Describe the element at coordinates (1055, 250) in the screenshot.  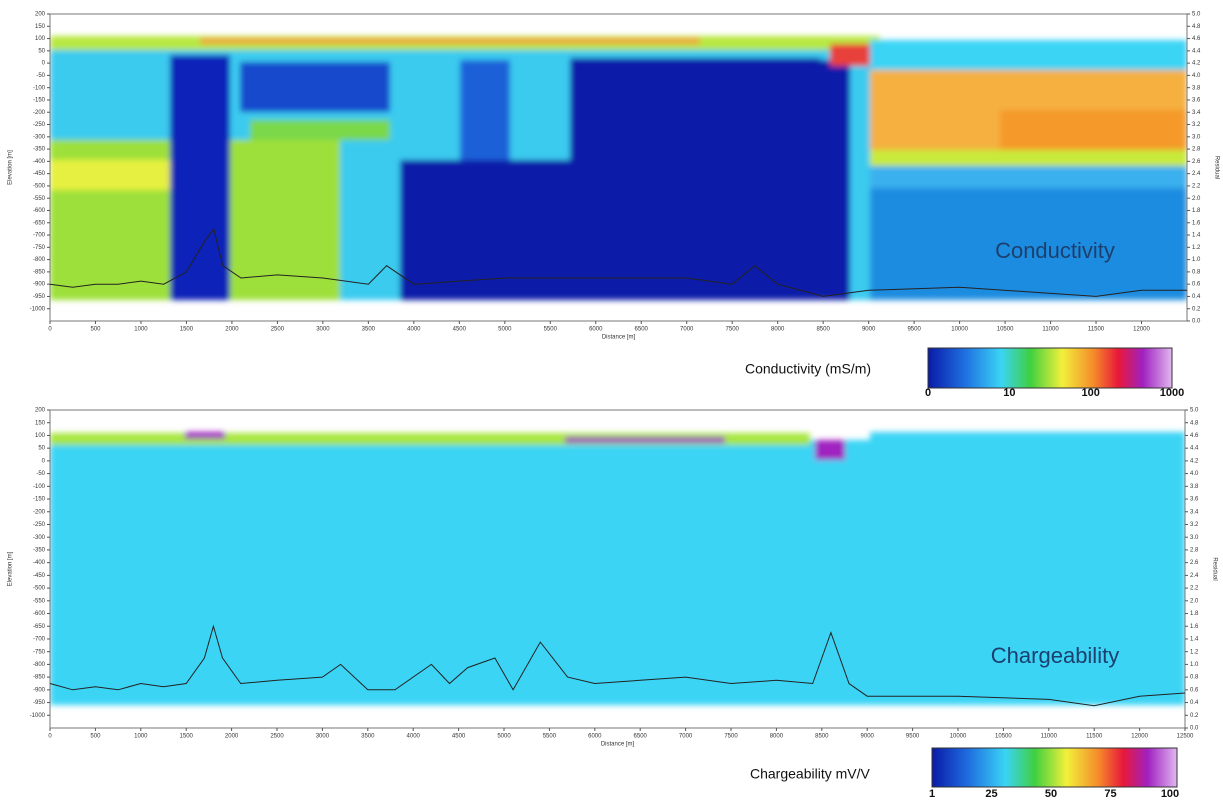
I see `annotation: Conductivity` at that location.